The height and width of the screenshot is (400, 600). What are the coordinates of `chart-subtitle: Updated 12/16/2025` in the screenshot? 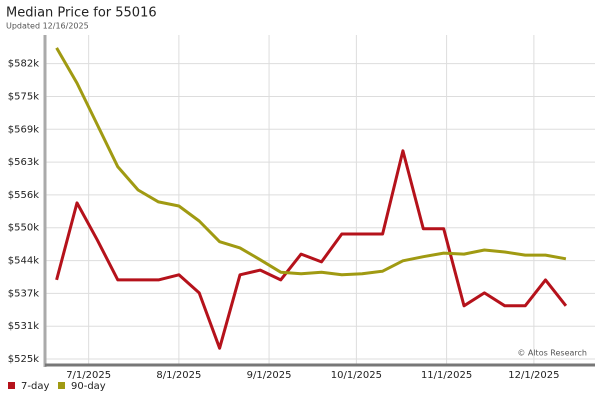 It's located at (47, 26).